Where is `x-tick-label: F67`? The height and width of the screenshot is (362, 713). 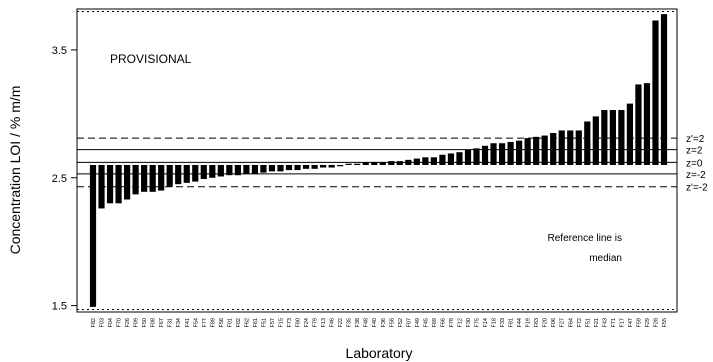 x-tick-label: F67 is located at coordinates (162, 322).